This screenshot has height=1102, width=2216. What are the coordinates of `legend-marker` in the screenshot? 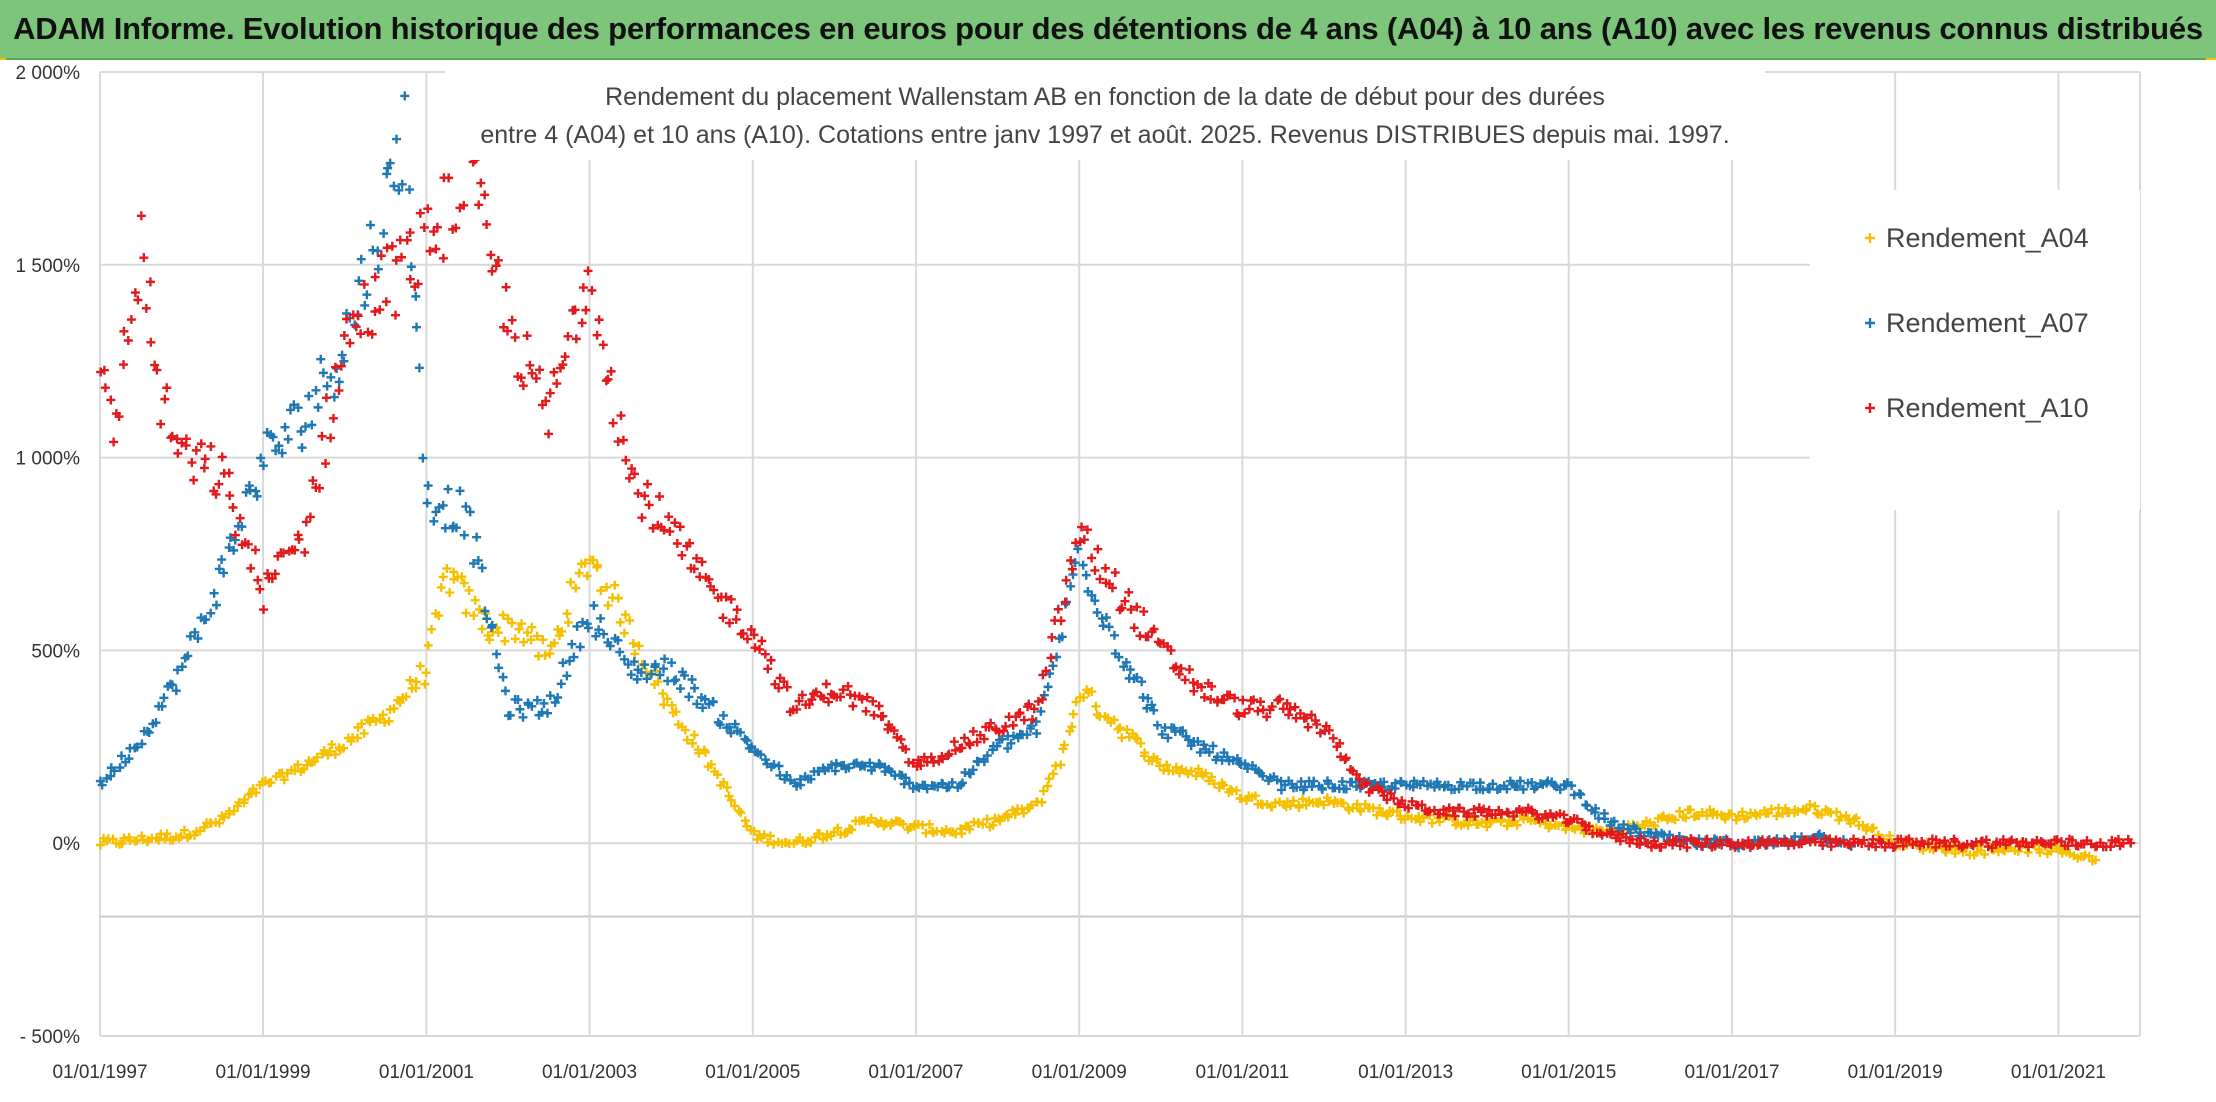 It's located at (1870, 238).